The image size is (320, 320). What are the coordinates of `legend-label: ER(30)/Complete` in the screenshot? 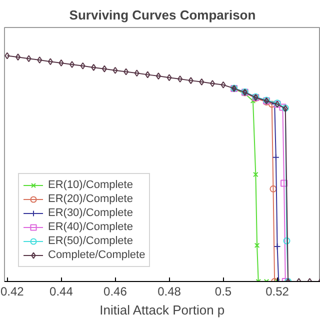 It's located at (90, 213).